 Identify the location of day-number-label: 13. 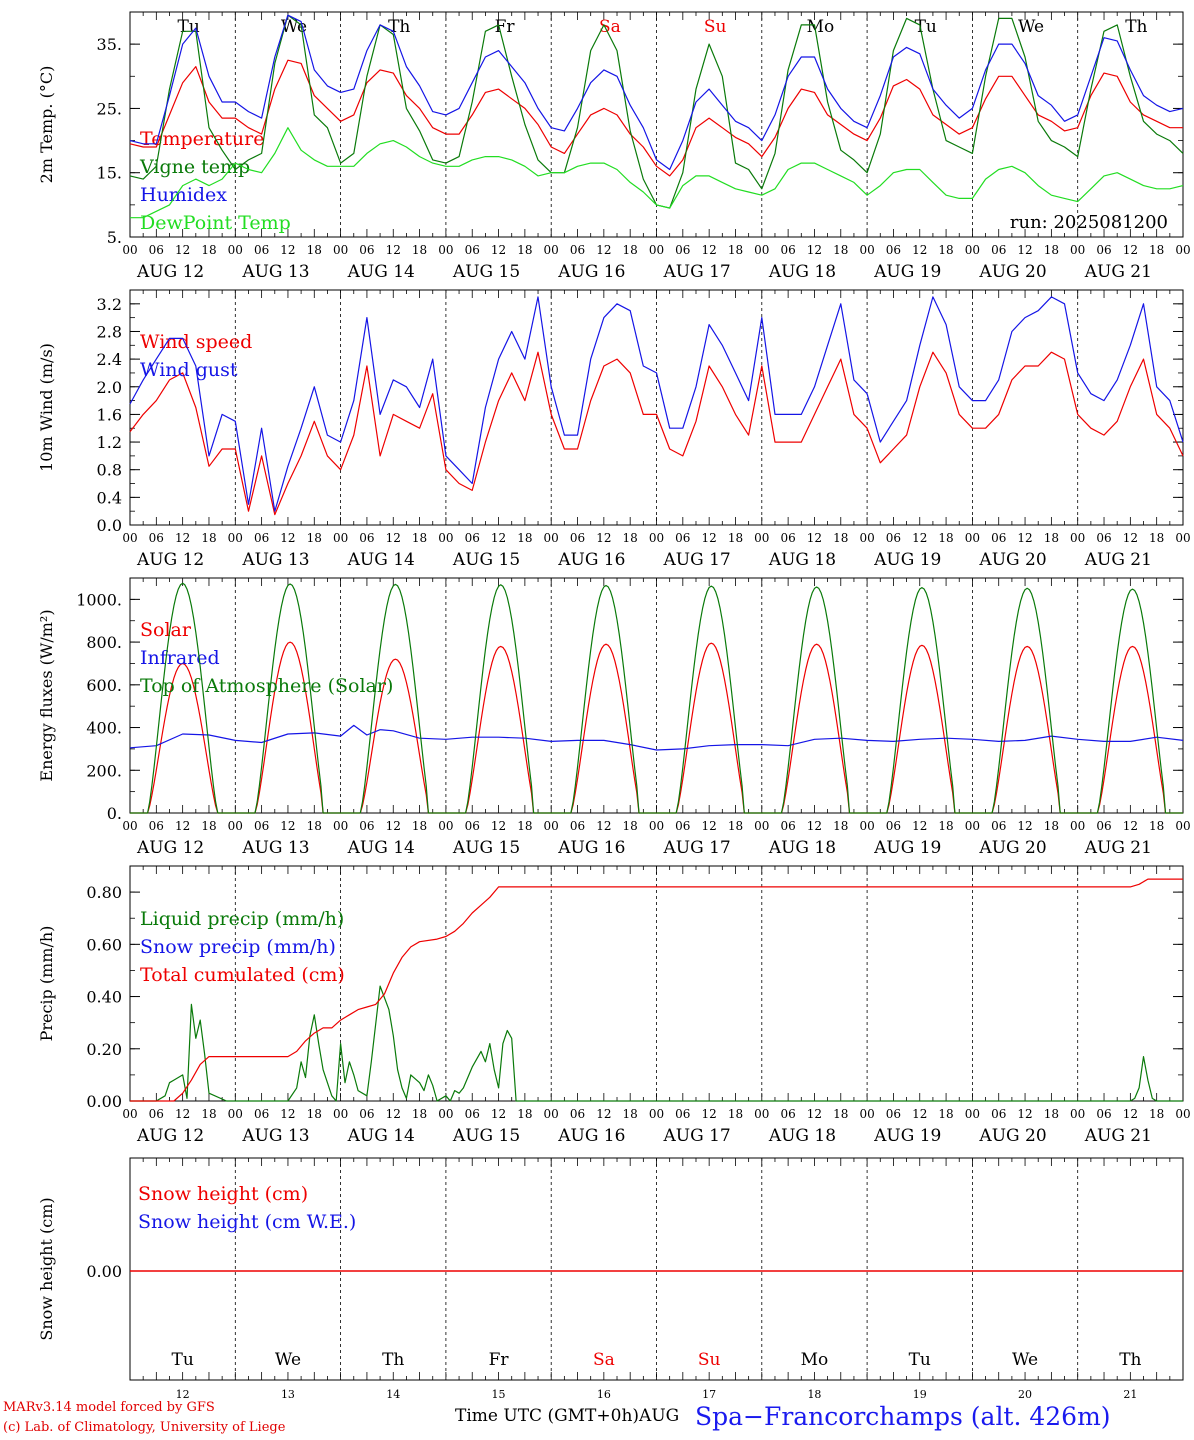
(288, 1394).